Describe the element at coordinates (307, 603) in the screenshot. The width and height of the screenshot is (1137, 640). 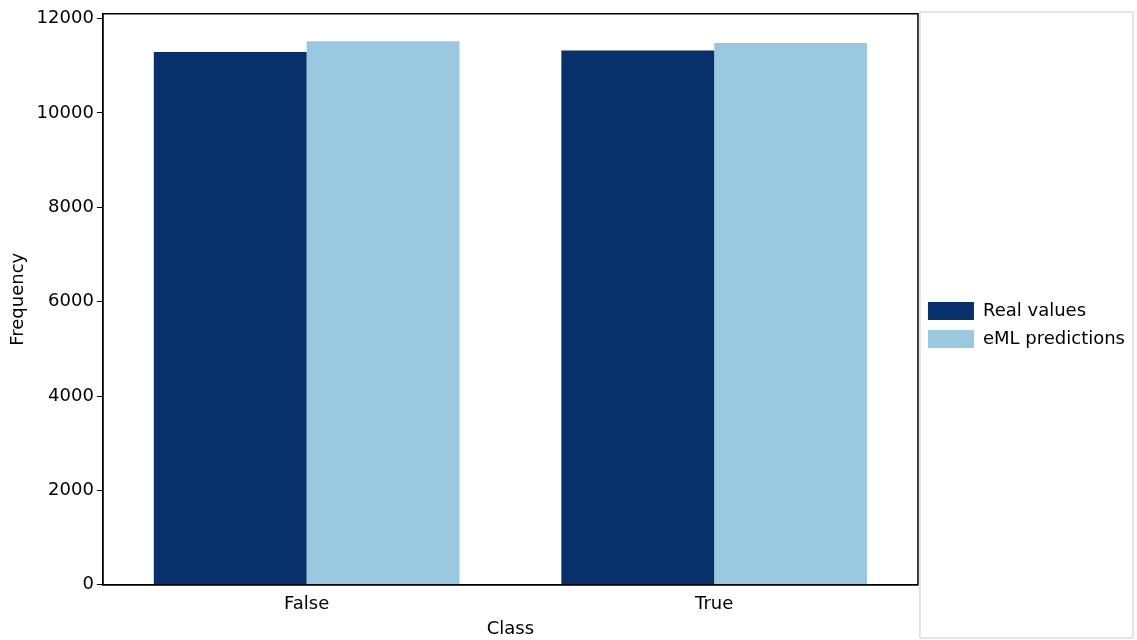
I see `x-tick-label: False` at that location.